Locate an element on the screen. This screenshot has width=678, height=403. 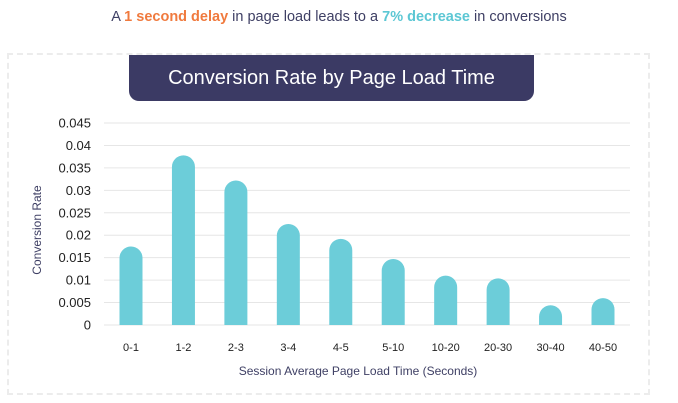
y-tick-label: 0.01 is located at coordinates (78, 280).